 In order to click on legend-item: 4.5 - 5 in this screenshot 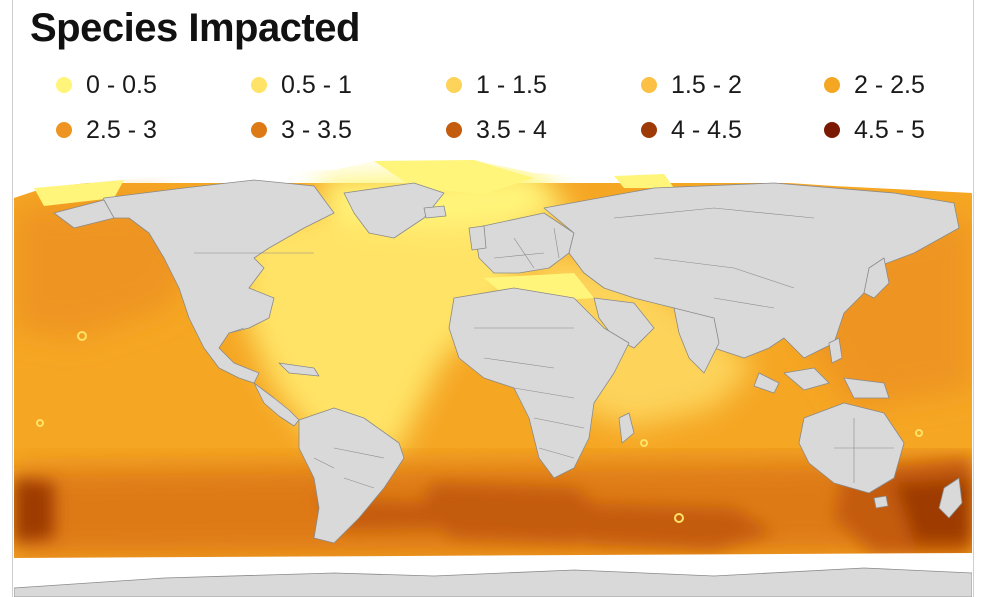, I will do `click(874, 130)`.